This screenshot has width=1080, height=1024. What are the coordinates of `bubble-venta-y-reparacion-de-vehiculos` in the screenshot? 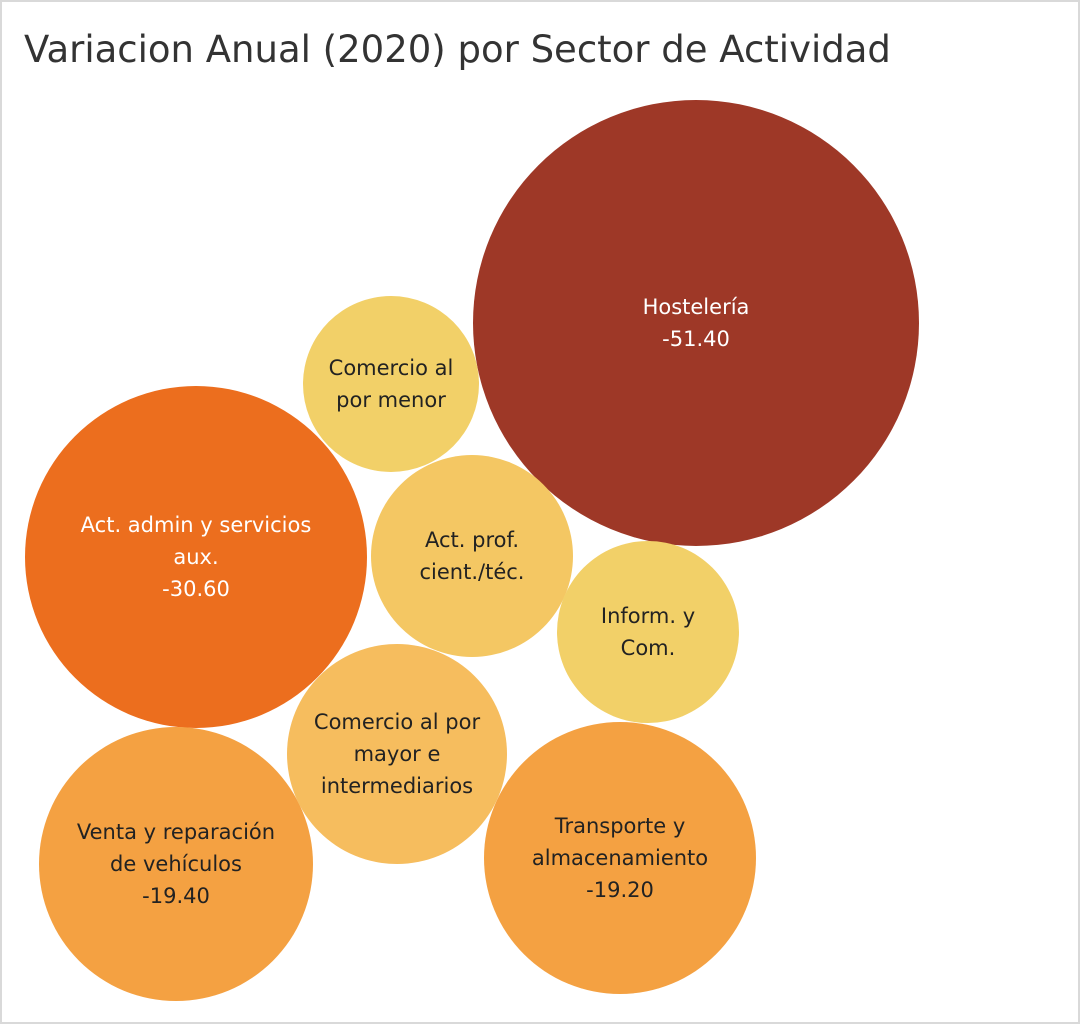 It's located at (176, 864).